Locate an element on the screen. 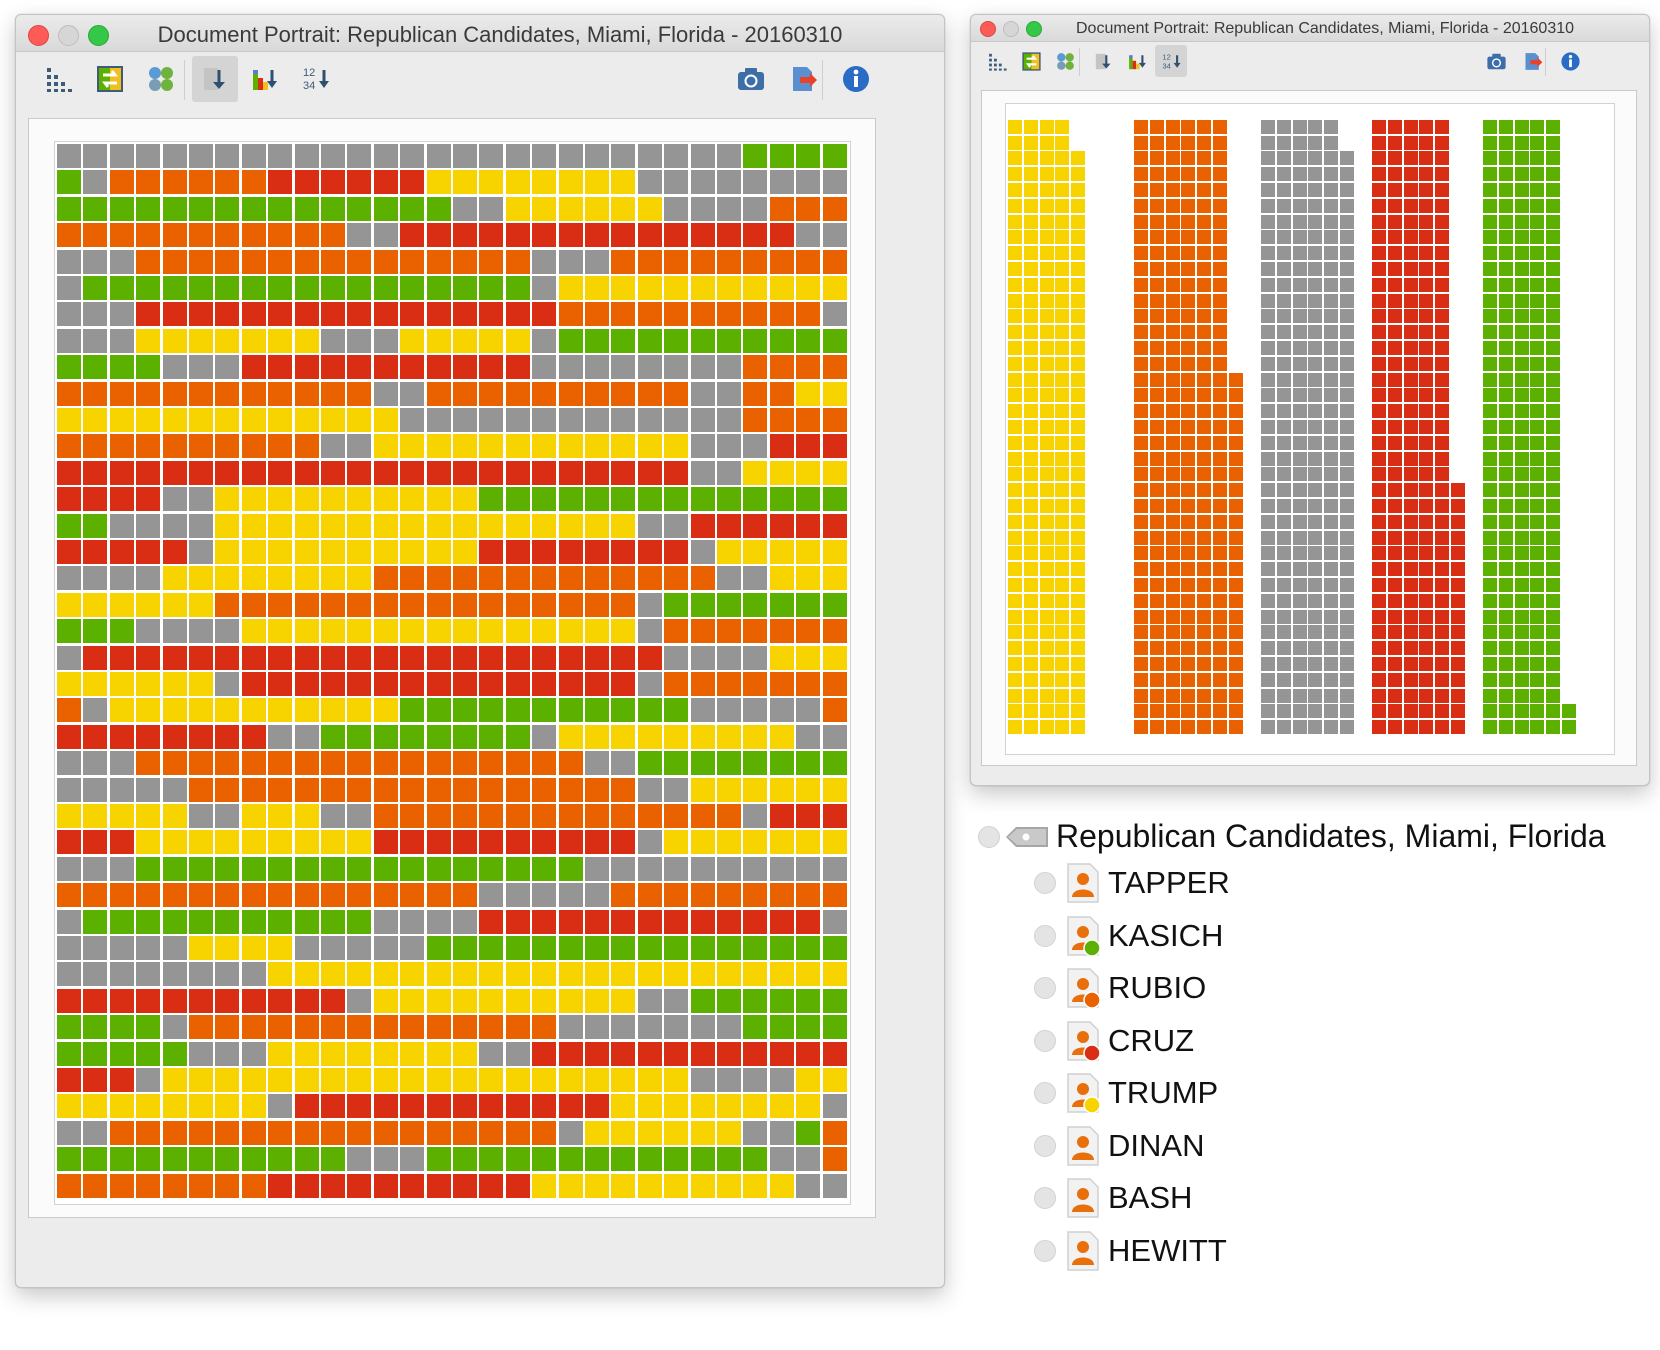 The image size is (1660, 1350). sort-down-icon is located at coordinates (215, 79).